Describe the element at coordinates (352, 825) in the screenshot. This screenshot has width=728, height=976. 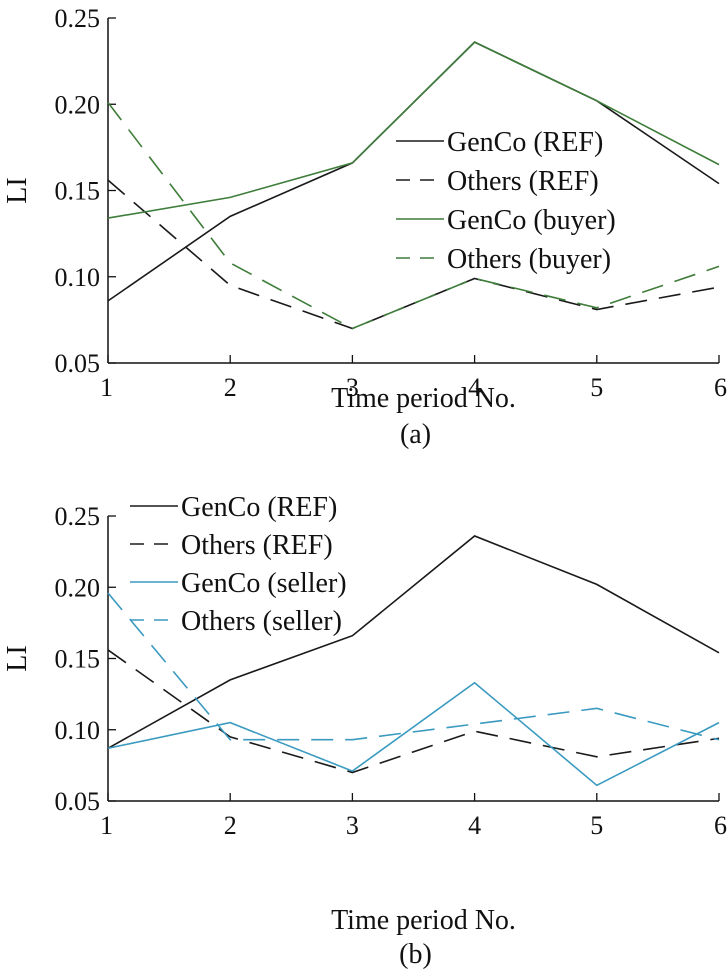
I see `chart-b-x-tick-label: 3` at that location.